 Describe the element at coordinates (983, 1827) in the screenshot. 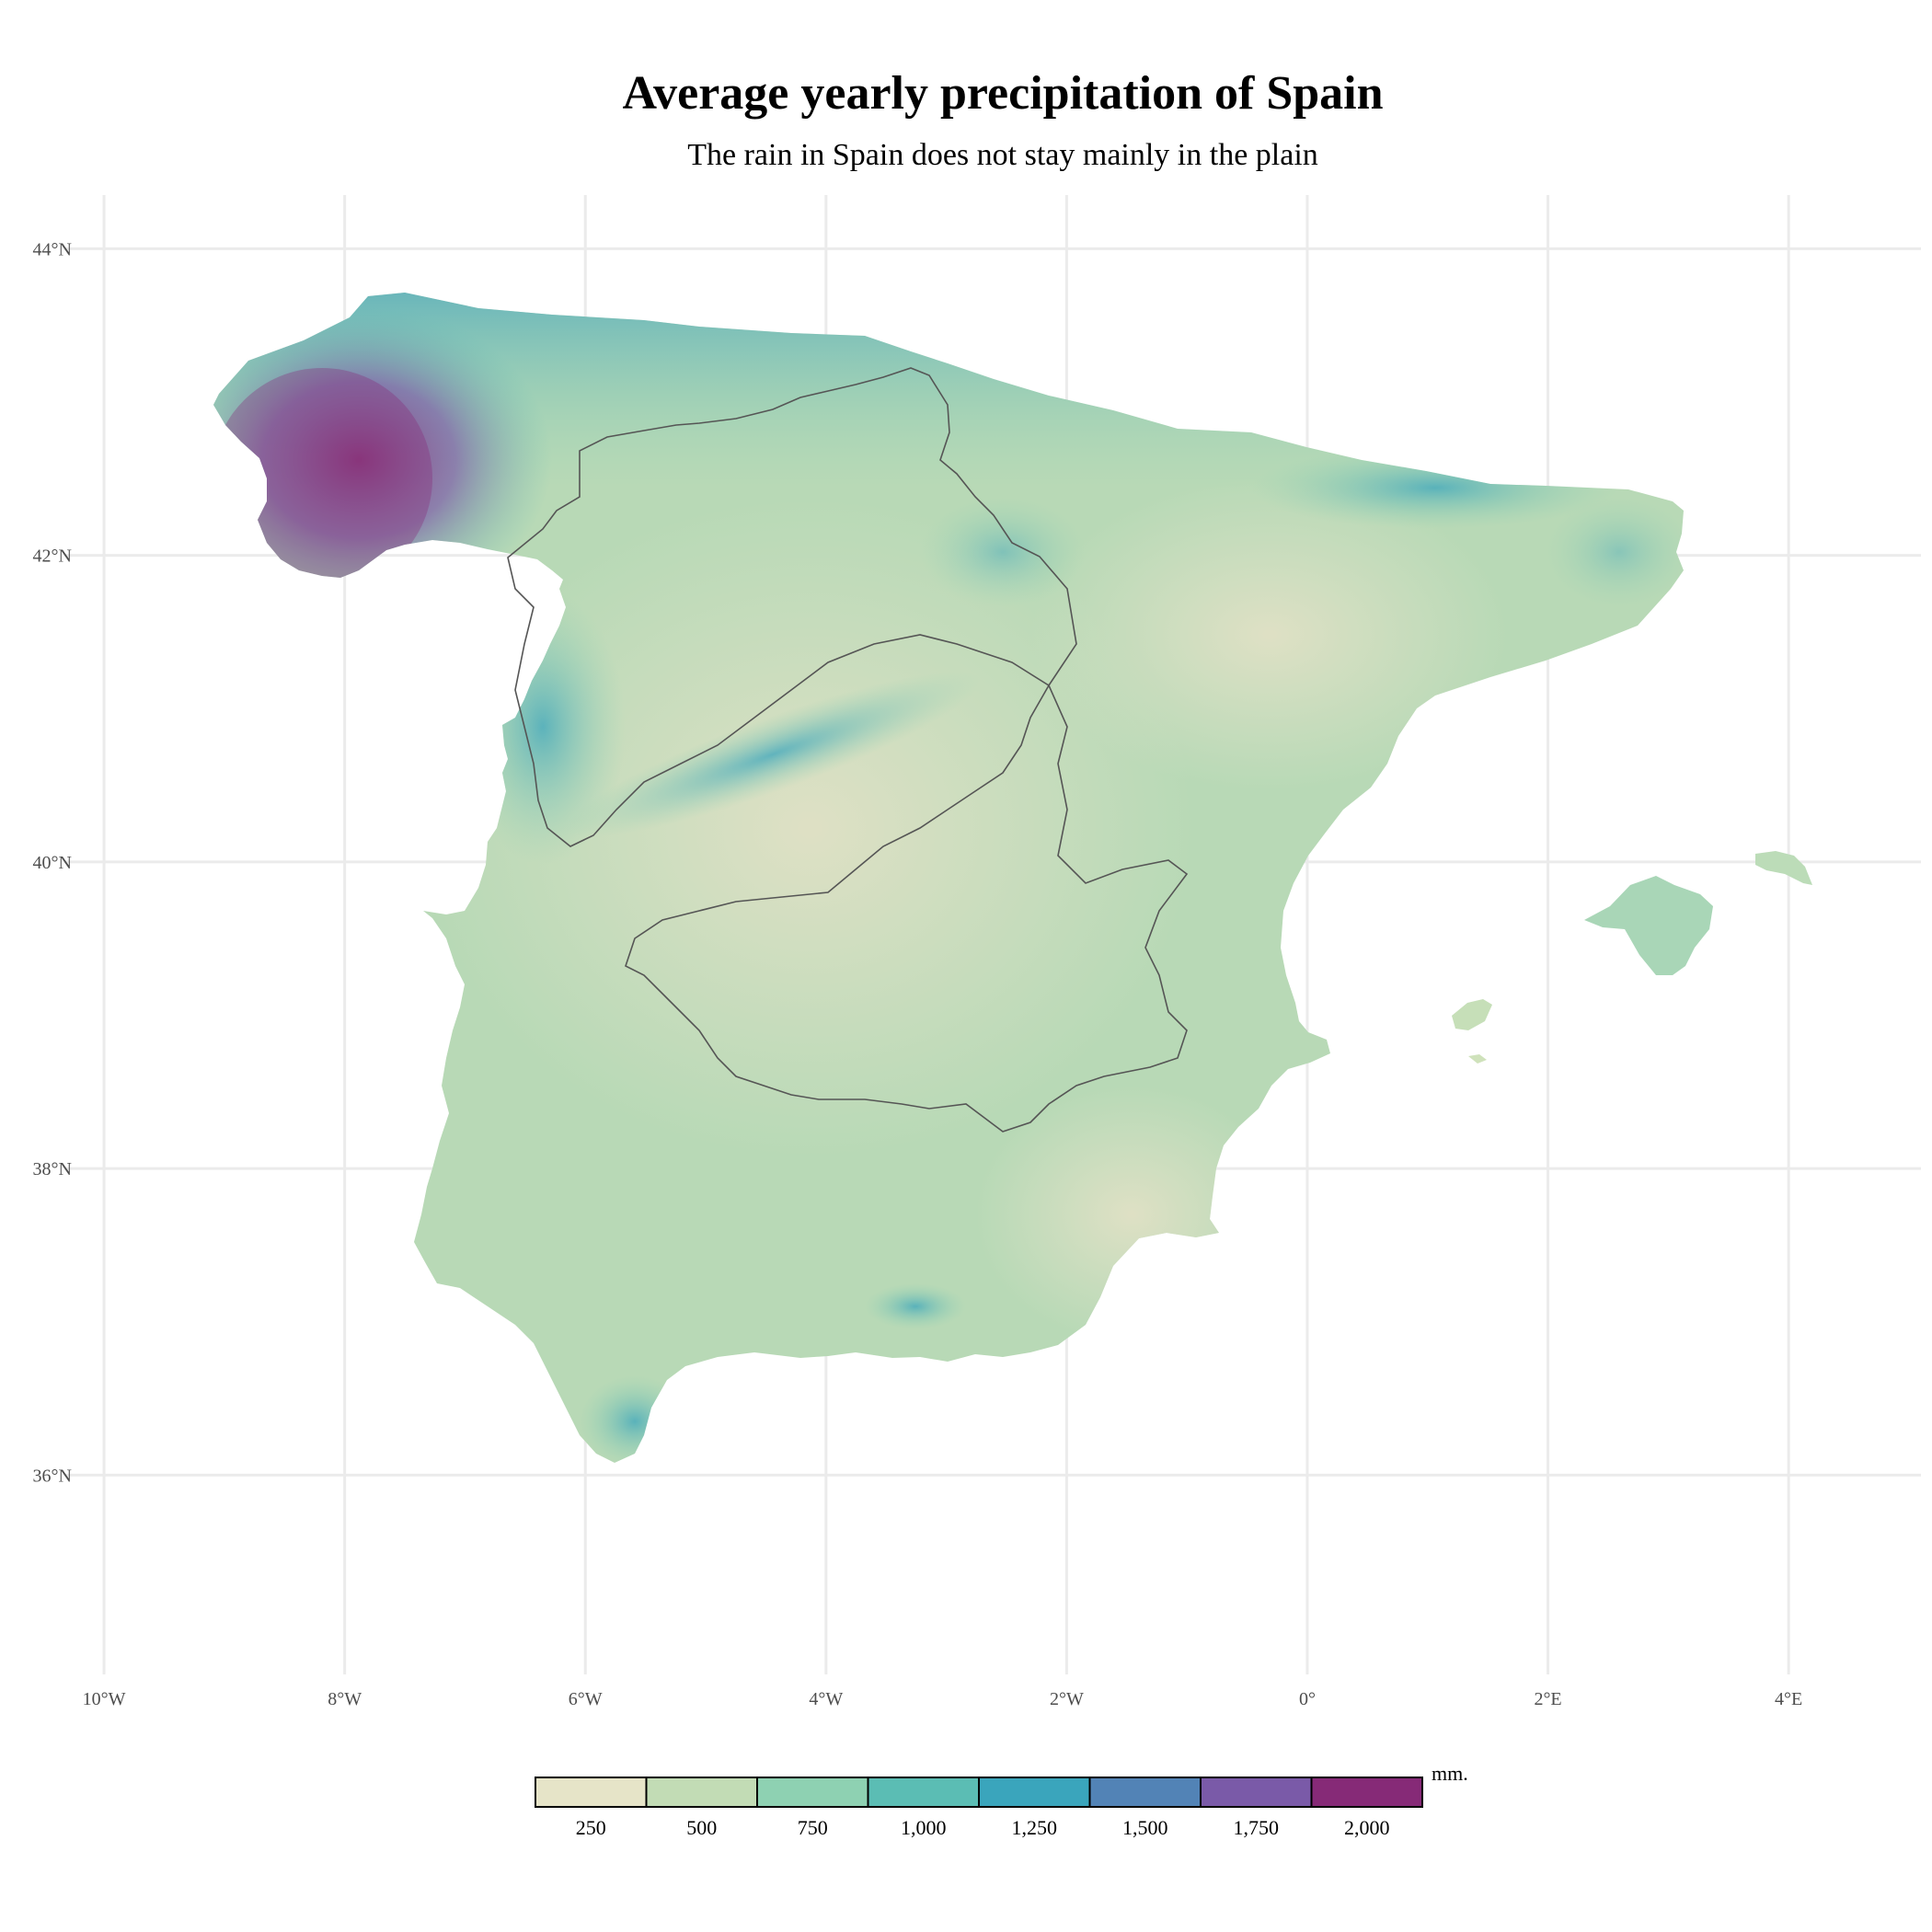

I see `legend-labels: 250 500 750 1,000 1,250 1,500 1,750 2,000` at that location.